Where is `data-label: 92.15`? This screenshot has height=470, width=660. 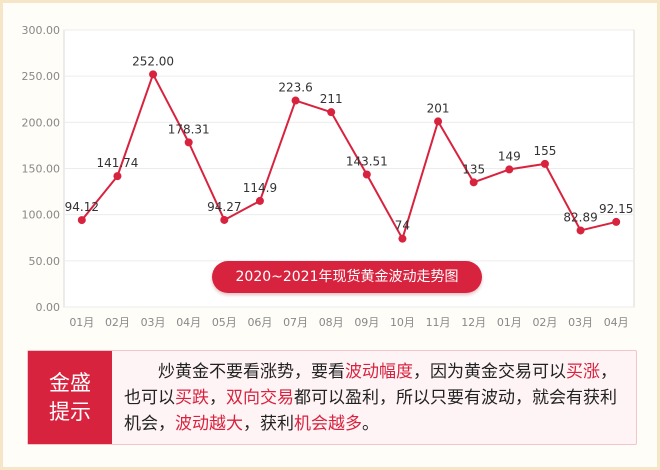 data-label: 92.15 is located at coordinates (616, 209).